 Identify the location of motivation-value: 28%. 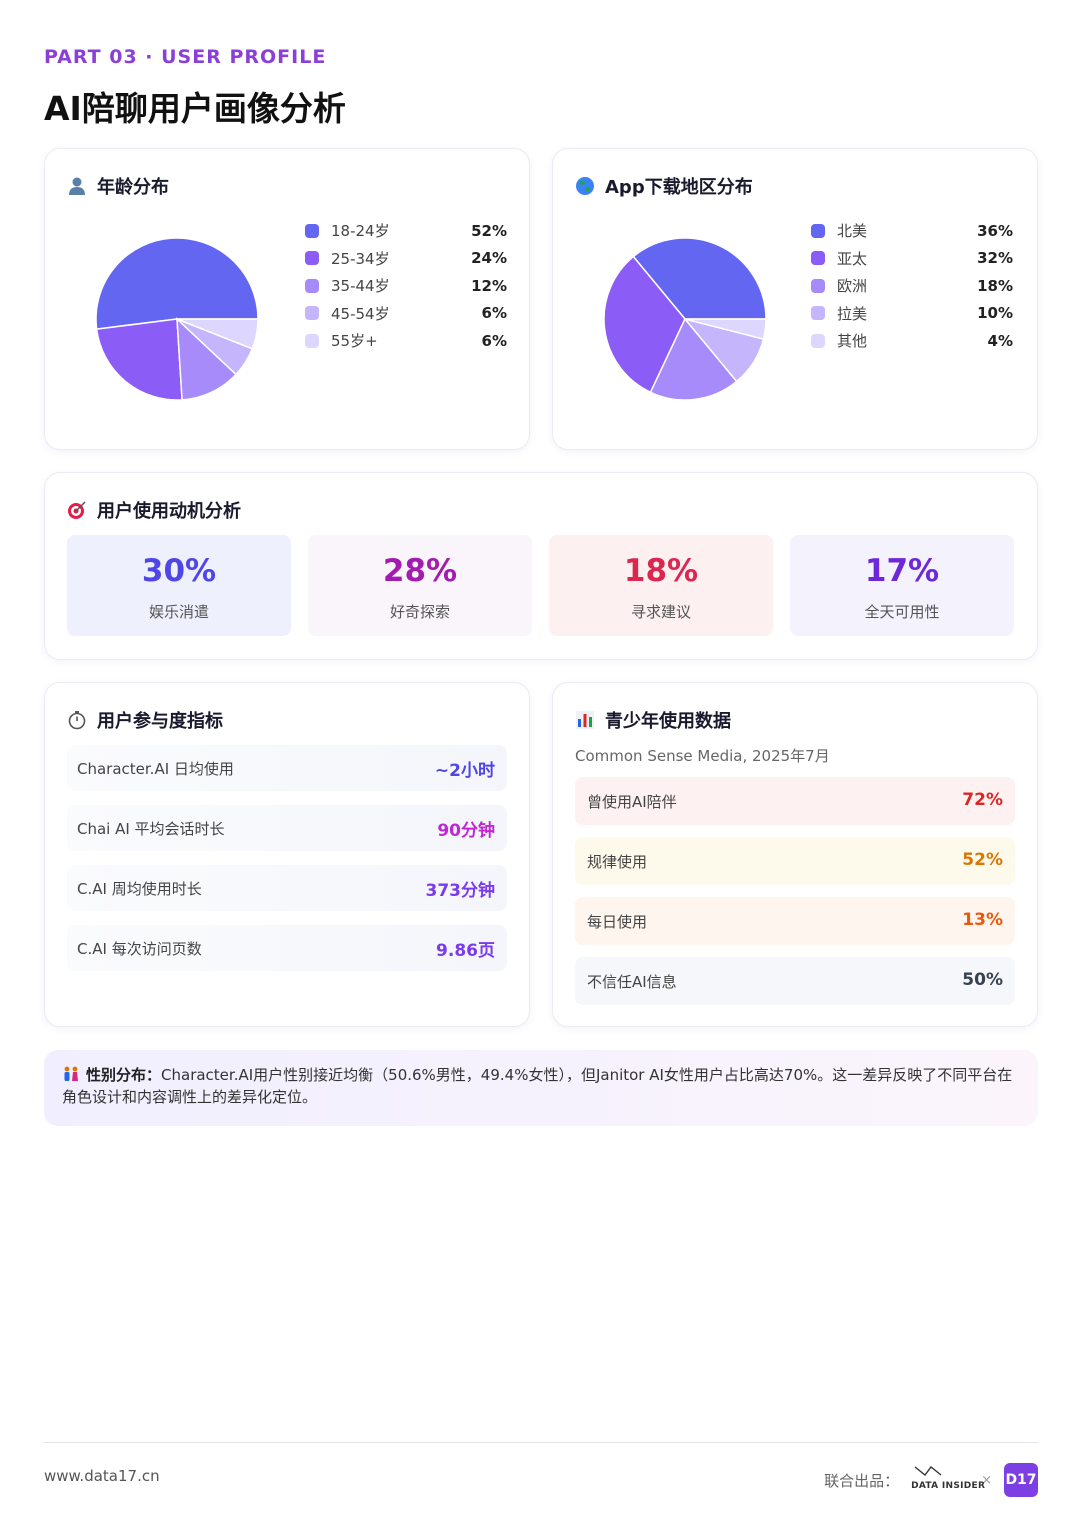
(420, 571).